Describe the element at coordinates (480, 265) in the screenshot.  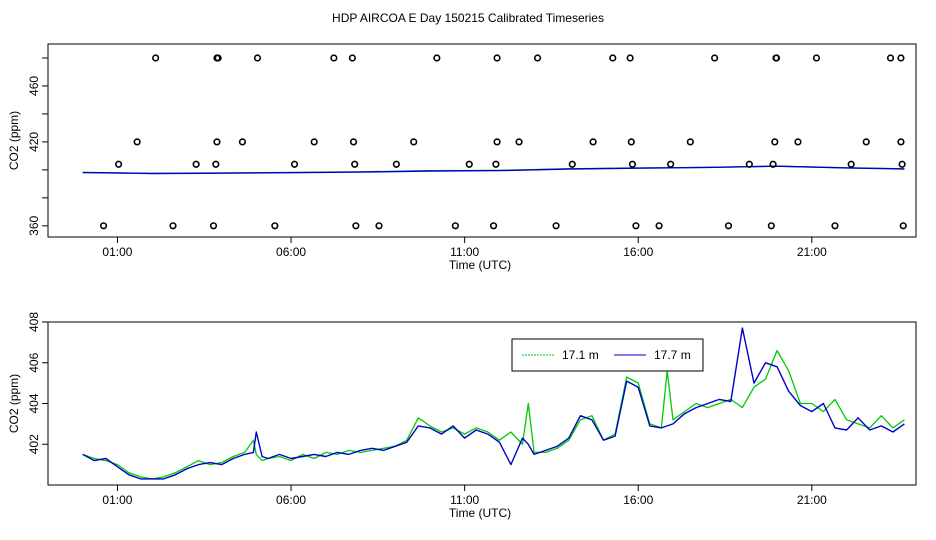
I see `upper-x-axis-label: Time (UTC)` at that location.